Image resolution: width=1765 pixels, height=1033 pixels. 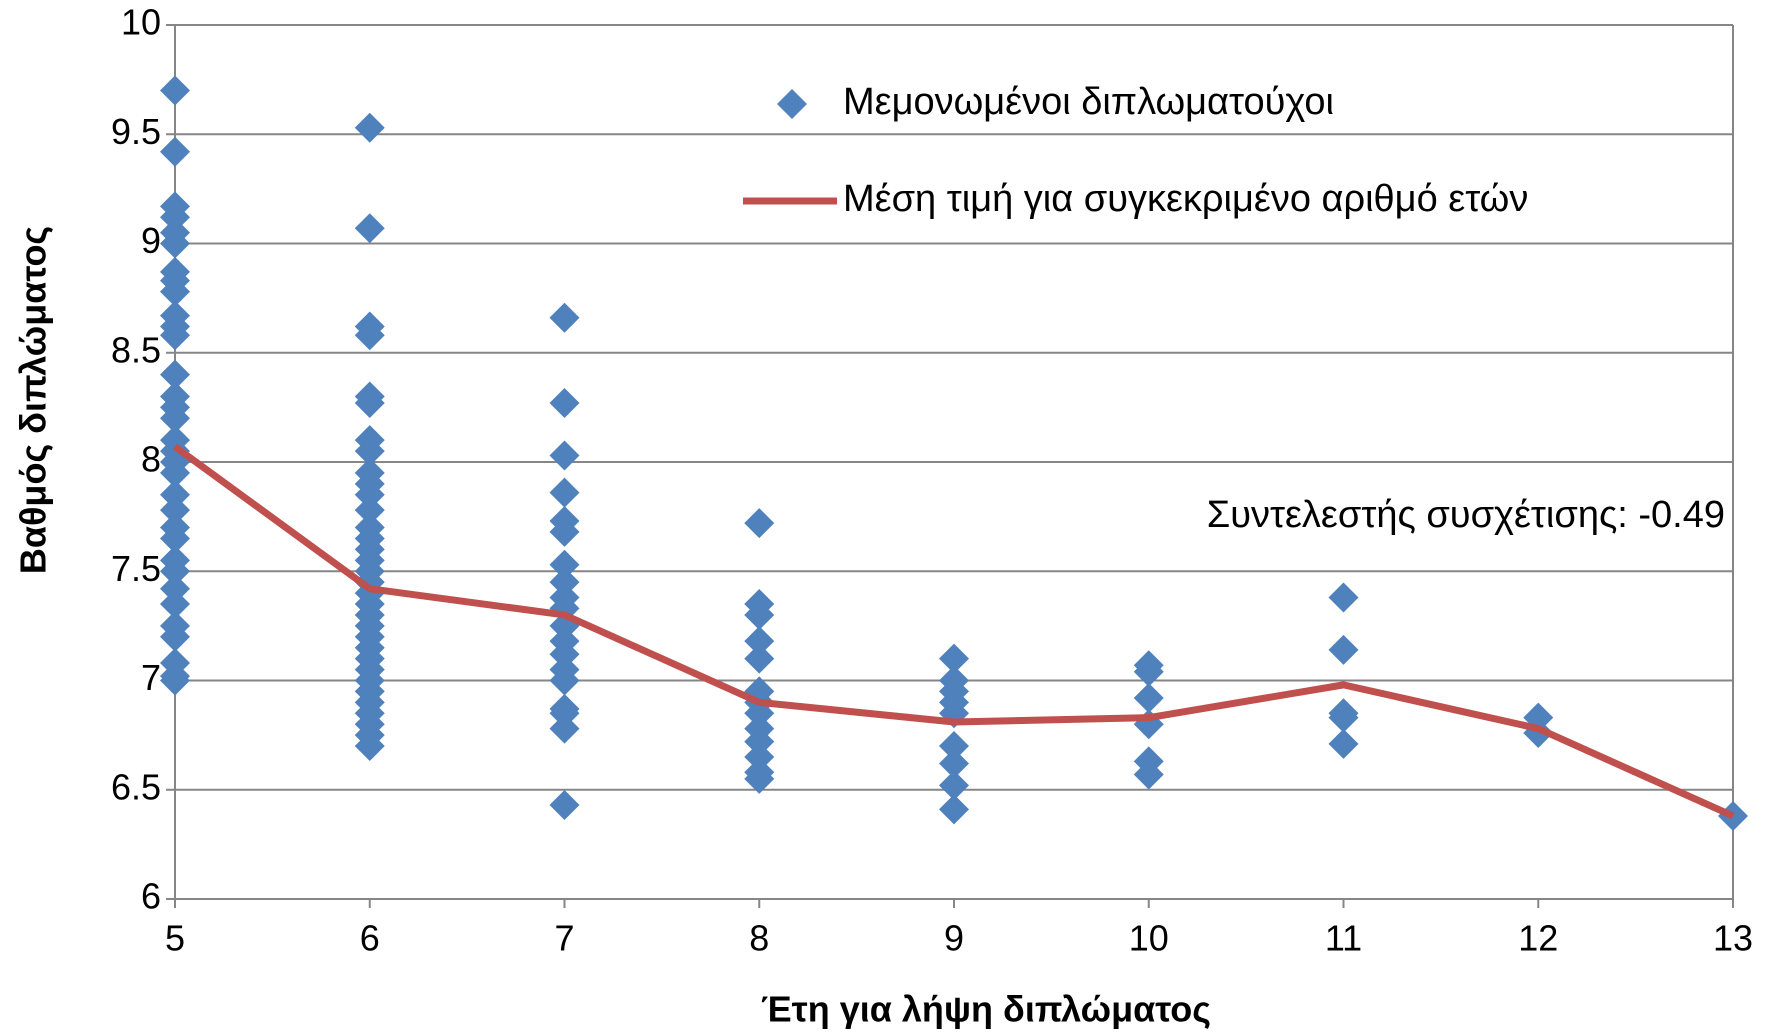 What do you see at coordinates (1733, 938) in the screenshot?
I see `x-tick-label: 13` at bounding box center [1733, 938].